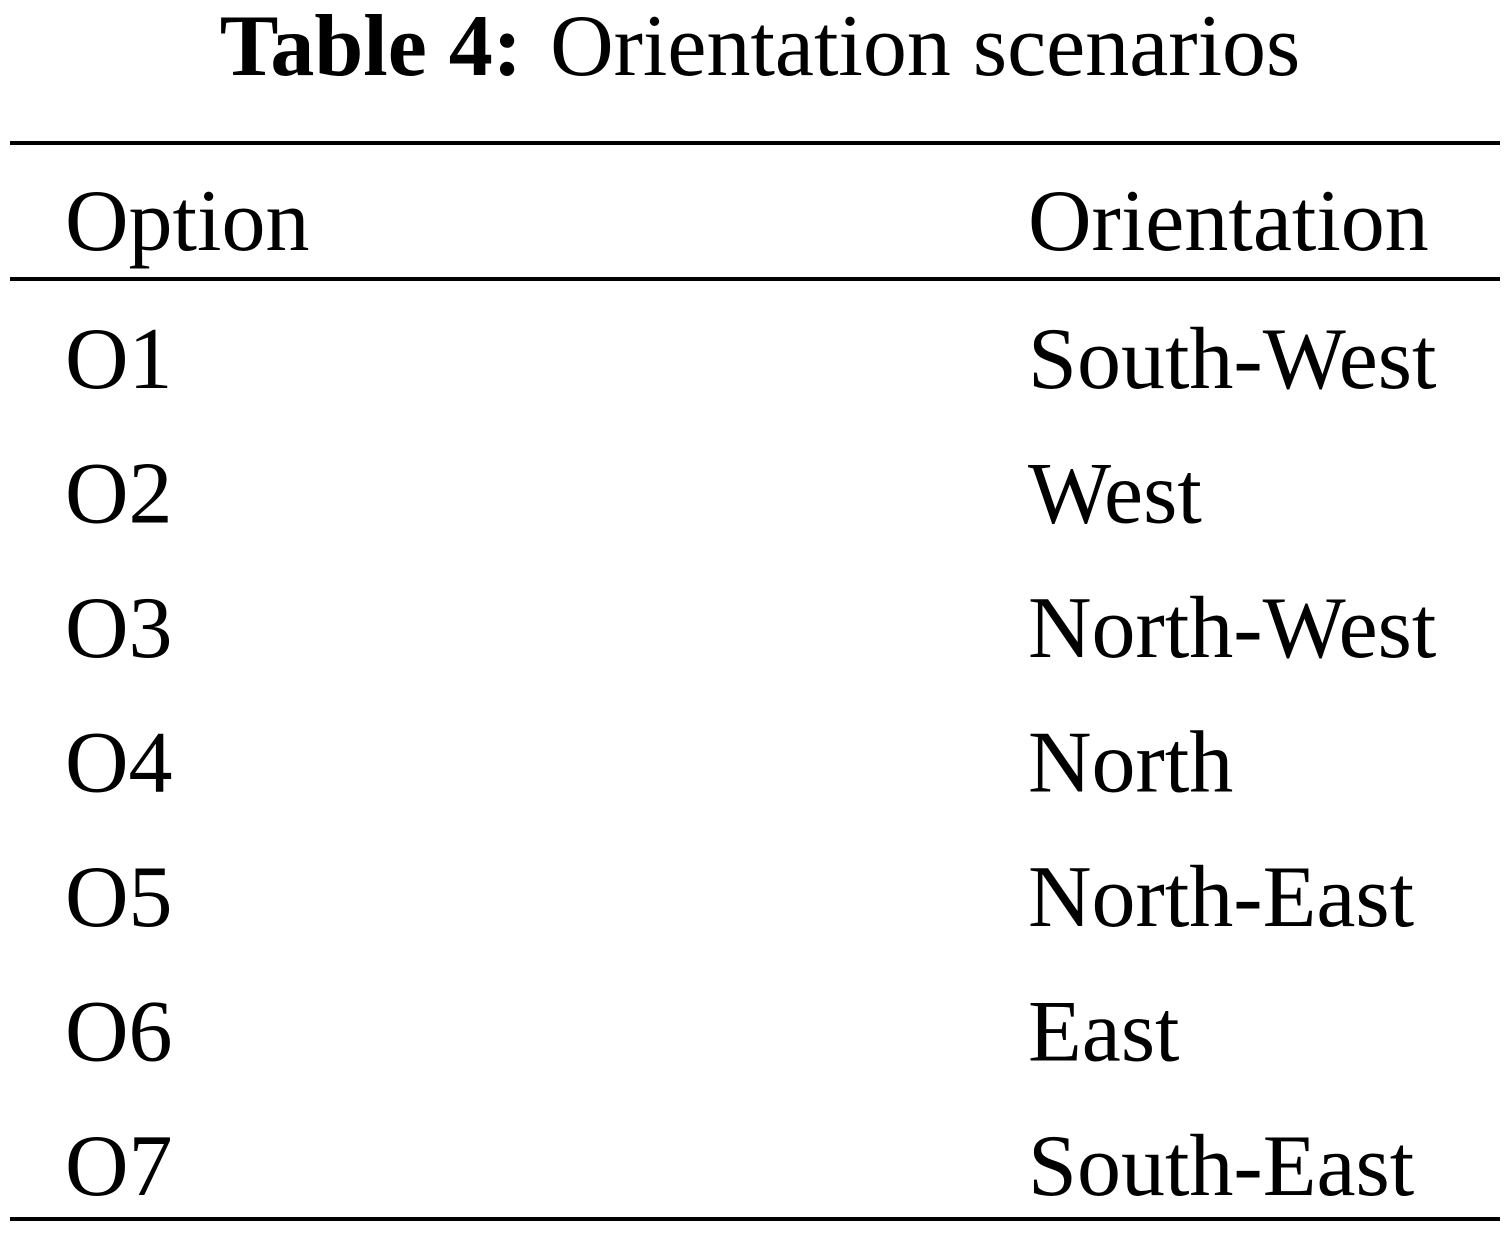 This screenshot has height=1237, width=1510. Describe the element at coordinates (119, 897) in the screenshot. I see `table-cell: O5` at that location.